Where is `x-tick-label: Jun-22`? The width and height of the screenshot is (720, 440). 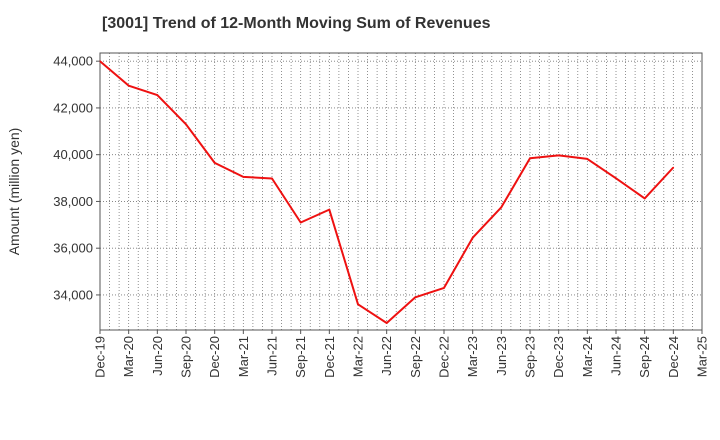 x-tick-label: Jun-22 is located at coordinates (386, 356).